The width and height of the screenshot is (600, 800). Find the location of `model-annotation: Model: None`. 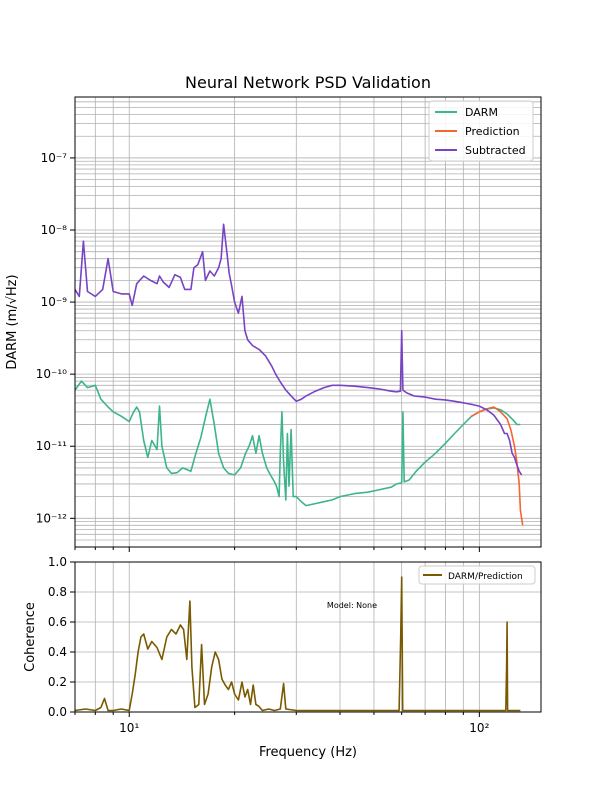

model-annotation: Model: None is located at coordinates (352, 605).